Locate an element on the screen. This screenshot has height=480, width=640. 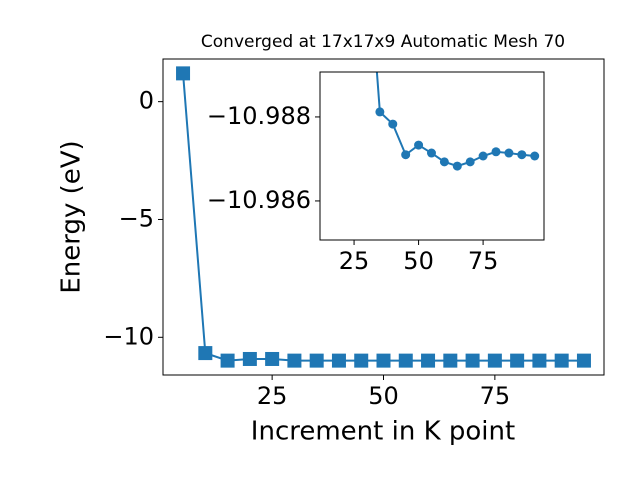
y-tick-label: −10 is located at coordinates (128, 336).